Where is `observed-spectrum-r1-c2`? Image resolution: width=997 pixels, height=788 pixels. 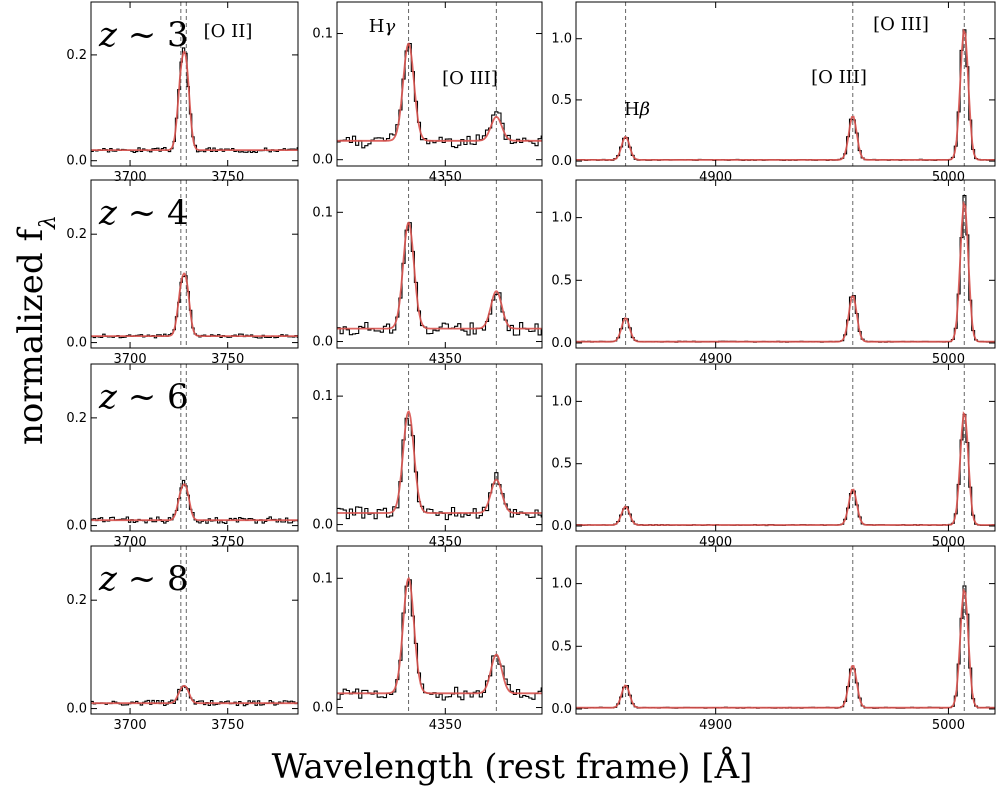 observed-spectrum-r1-c2 is located at coordinates (785, 269).